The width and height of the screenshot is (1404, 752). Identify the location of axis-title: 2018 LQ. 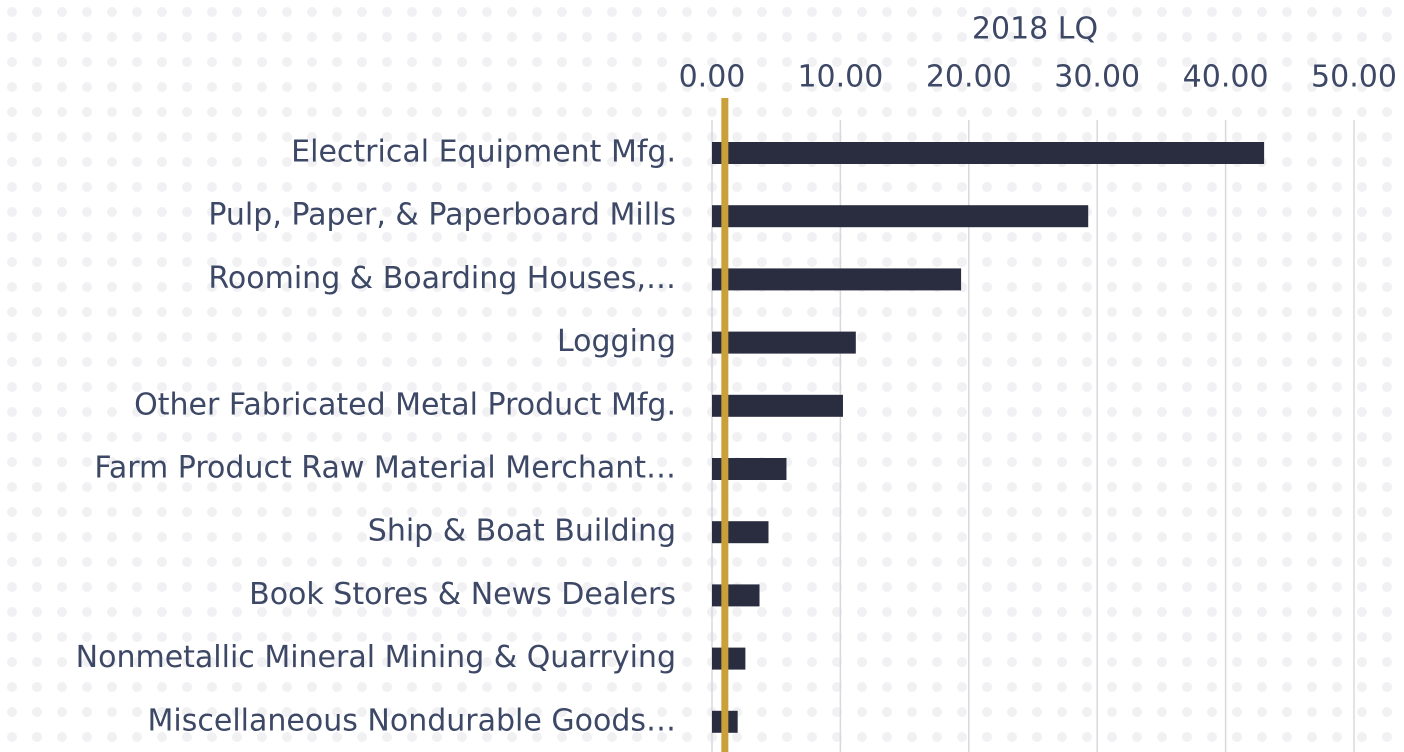
(1035, 29).